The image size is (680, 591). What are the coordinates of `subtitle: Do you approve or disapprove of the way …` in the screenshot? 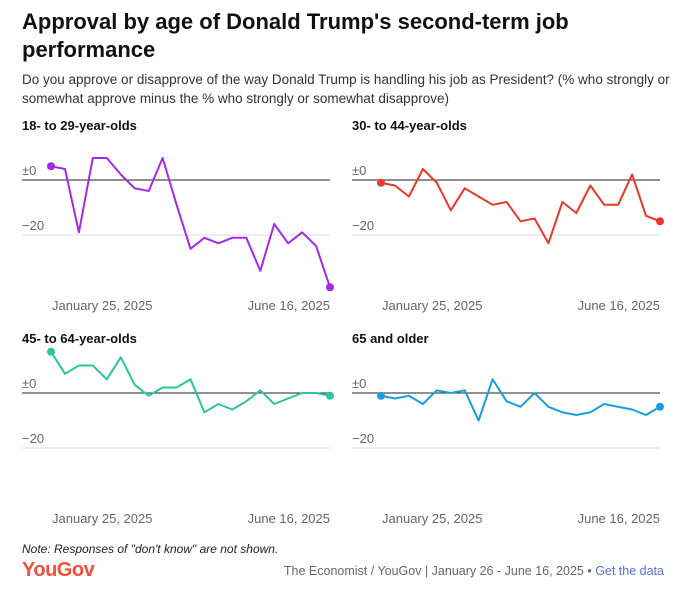 It's located at (346, 89).